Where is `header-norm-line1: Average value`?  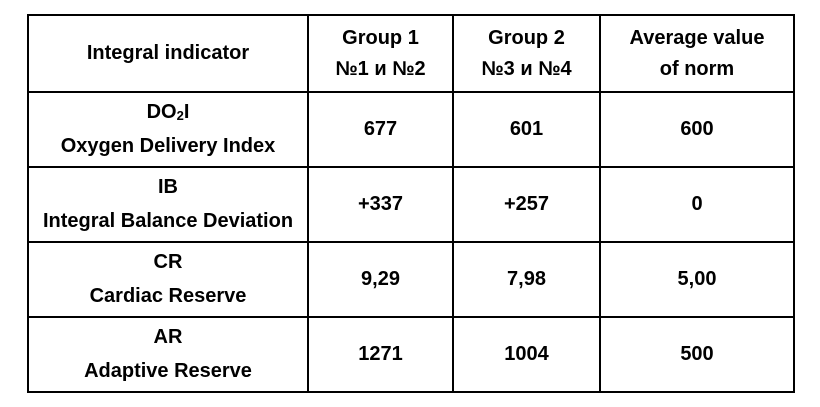 header-norm-line1: Average value is located at coordinates (697, 37).